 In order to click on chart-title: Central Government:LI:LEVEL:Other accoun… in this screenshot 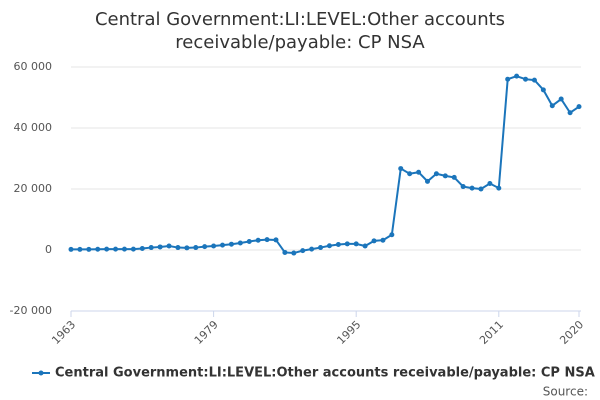, I will do `click(300, 31)`.